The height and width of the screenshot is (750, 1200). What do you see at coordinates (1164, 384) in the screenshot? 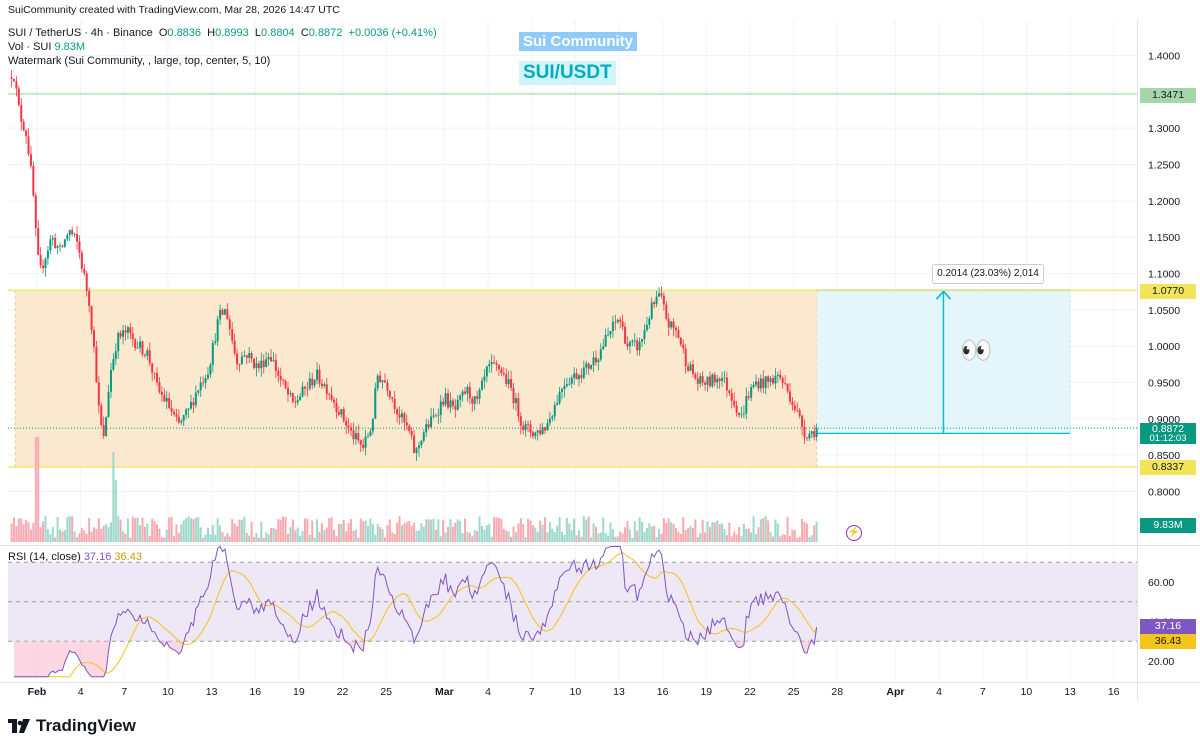
I see `price-tick-label: 0.9500` at bounding box center [1164, 384].